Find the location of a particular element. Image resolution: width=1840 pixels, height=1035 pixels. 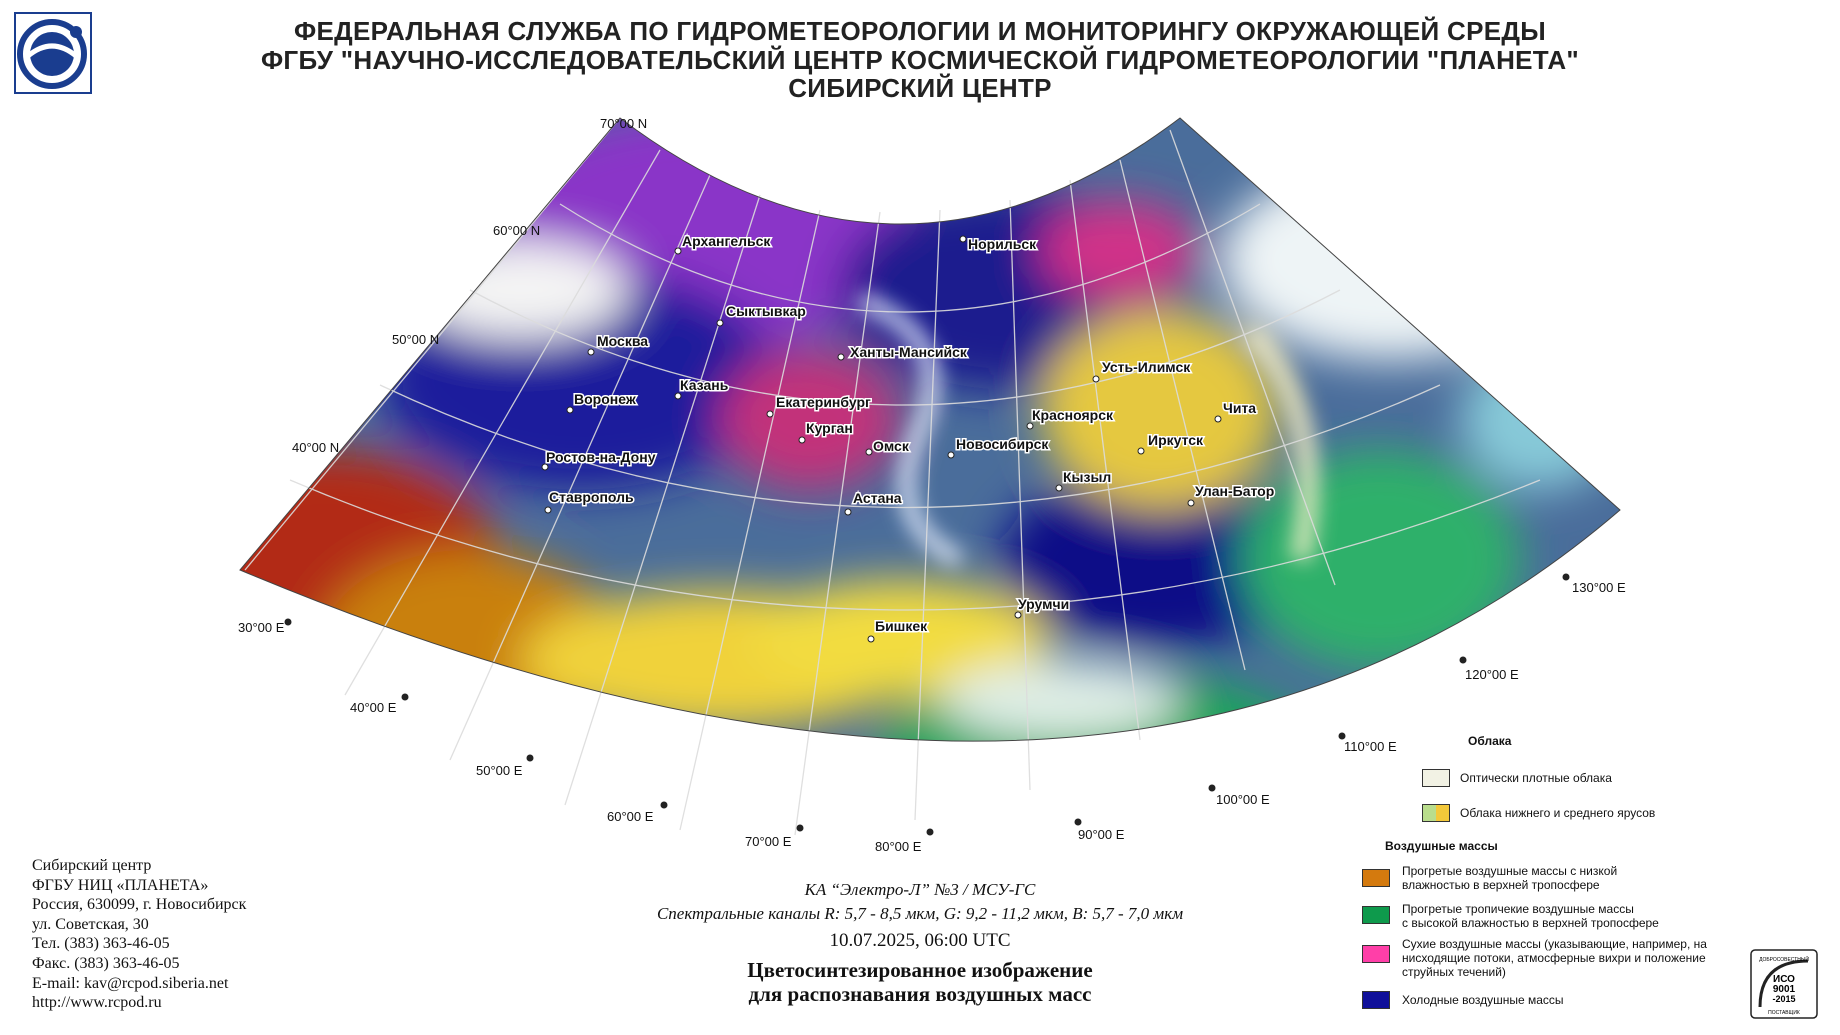

lon-label-50: 50°00 E is located at coordinates (499, 770).